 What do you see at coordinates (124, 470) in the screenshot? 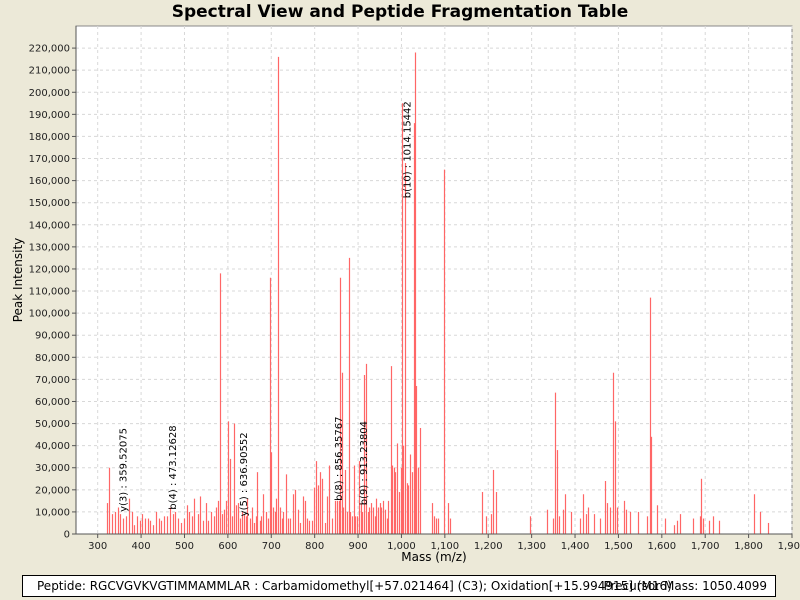
I see `peak-annotation: y(3) : 359.52075` at bounding box center [124, 470].